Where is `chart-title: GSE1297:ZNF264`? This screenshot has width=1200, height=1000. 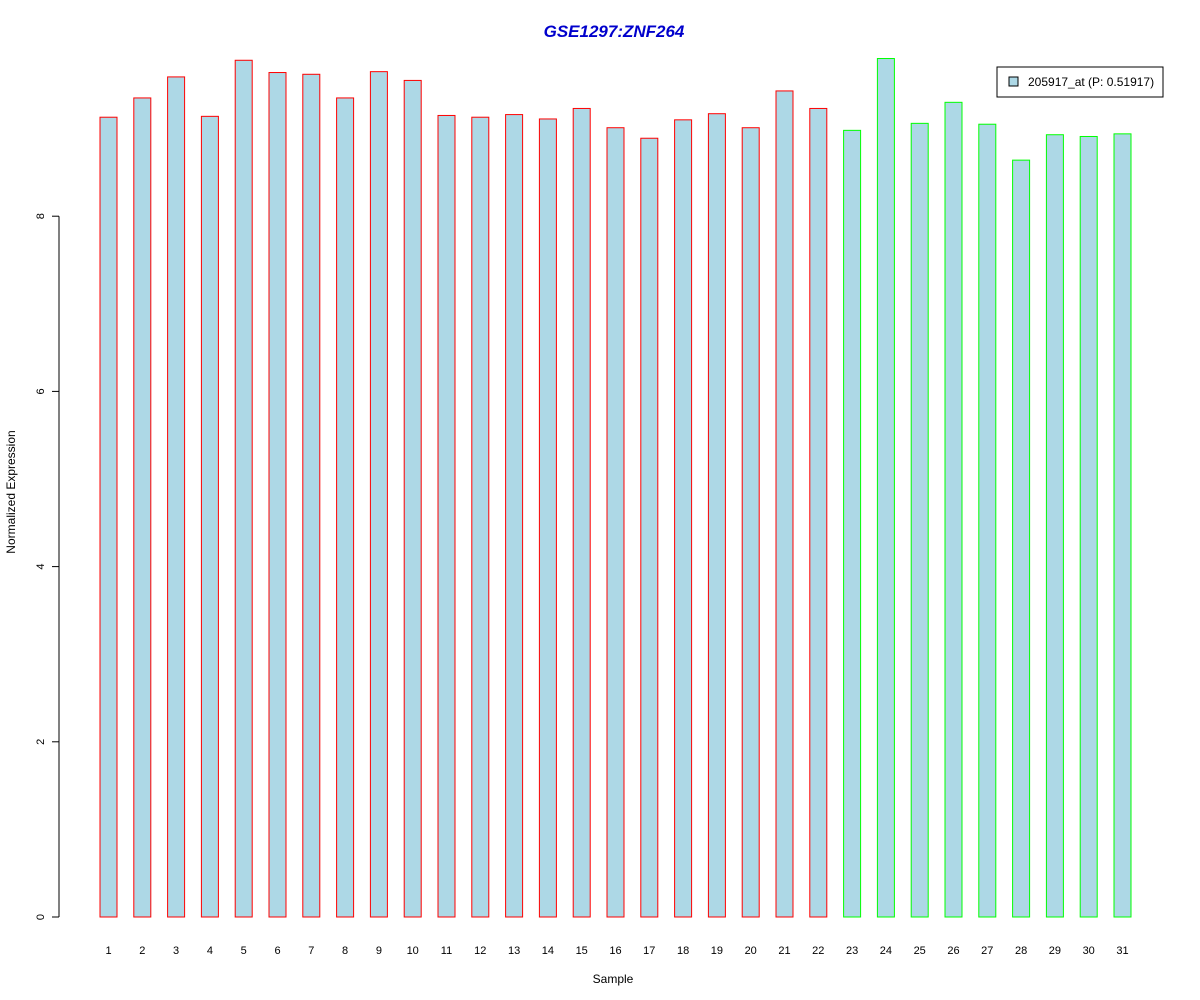 chart-title: GSE1297:ZNF264 is located at coordinates (614, 31).